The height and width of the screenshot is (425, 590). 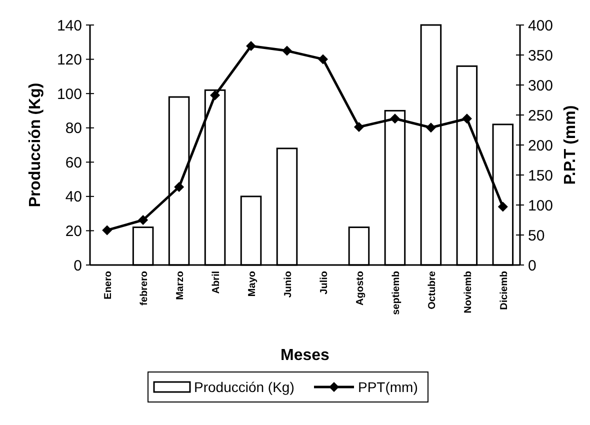 What do you see at coordinates (78, 265) in the screenshot?
I see `y-tick-label: 0` at bounding box center [78, 265].